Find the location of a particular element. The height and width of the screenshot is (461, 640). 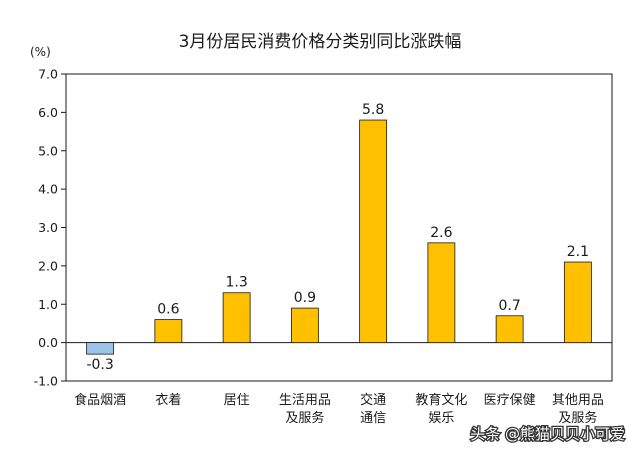

x-category-label: 教育文化 is located at coordinates (441, 400).